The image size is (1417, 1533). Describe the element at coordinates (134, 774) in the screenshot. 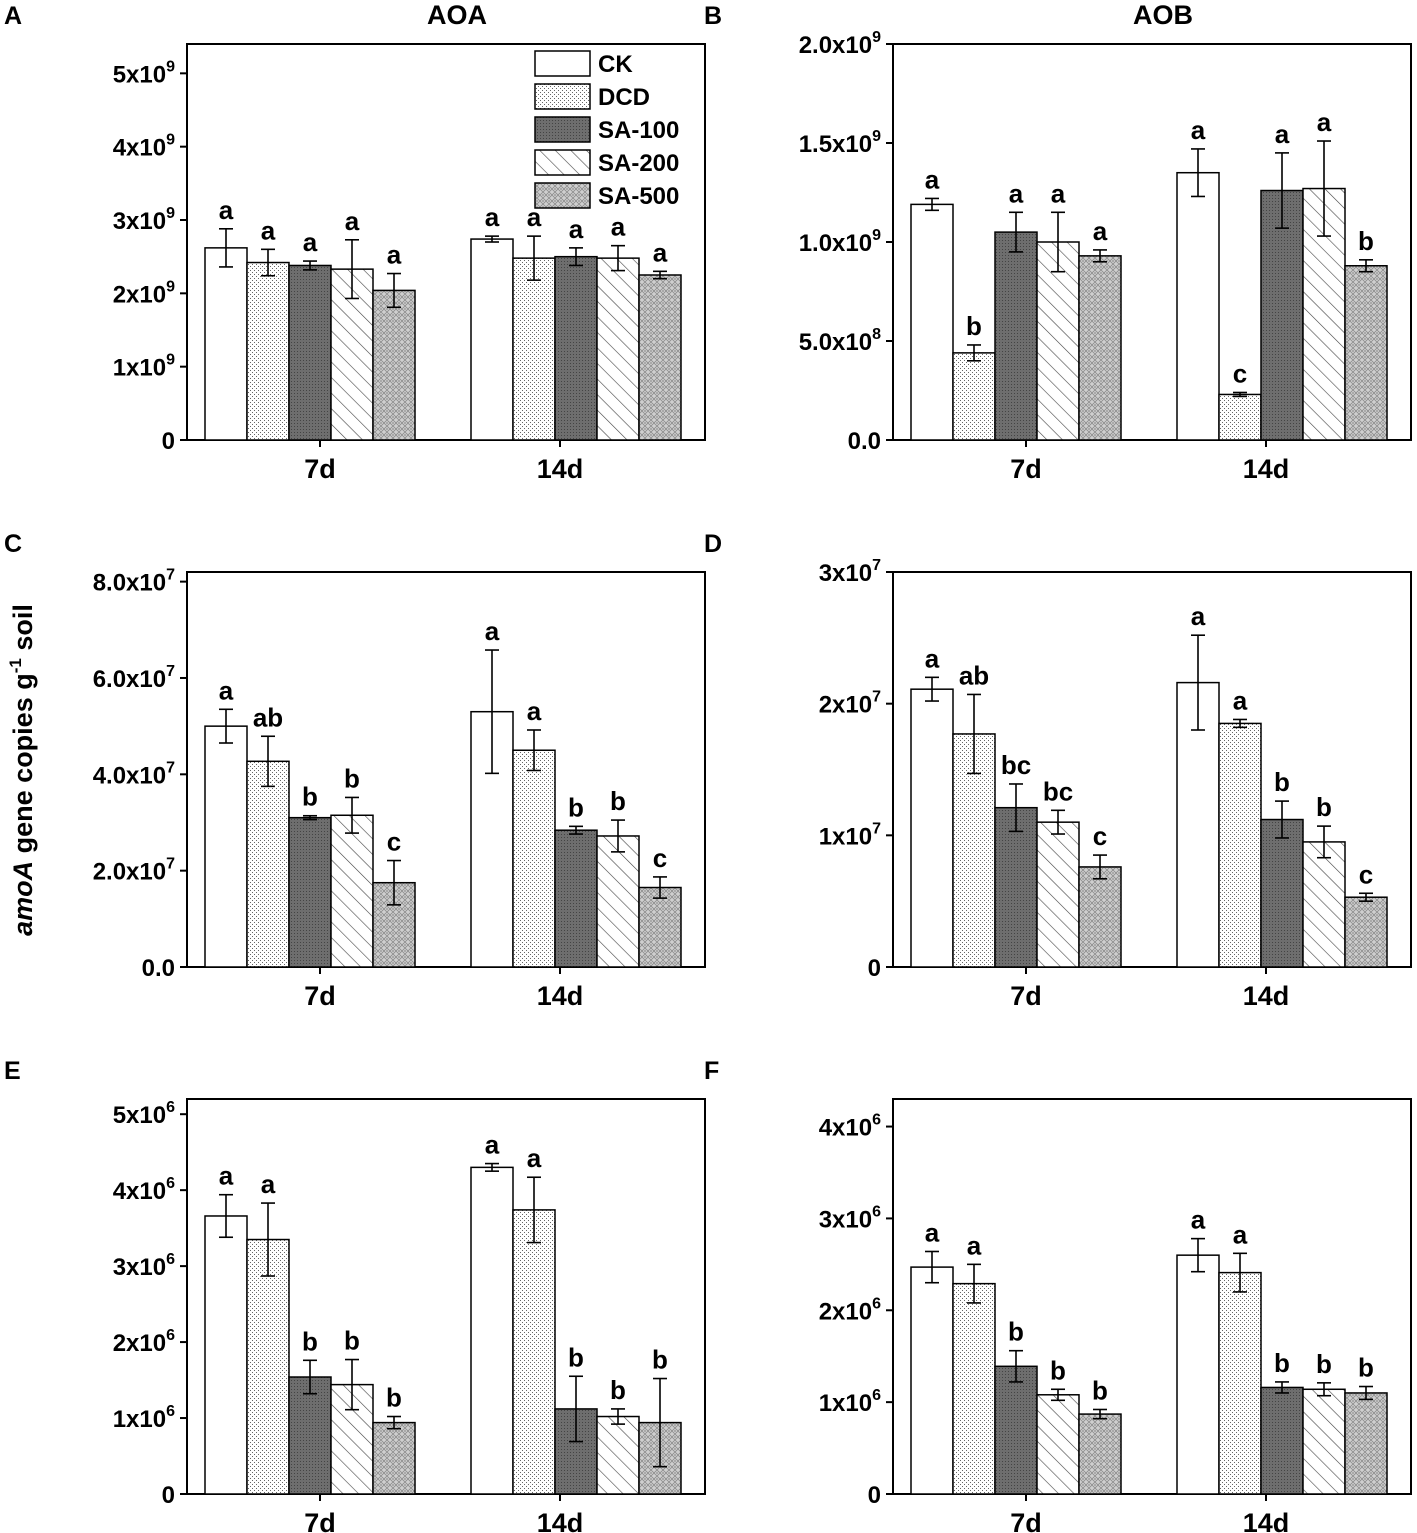

I see `y-tick-label: 4.0x10⁷` at that location.